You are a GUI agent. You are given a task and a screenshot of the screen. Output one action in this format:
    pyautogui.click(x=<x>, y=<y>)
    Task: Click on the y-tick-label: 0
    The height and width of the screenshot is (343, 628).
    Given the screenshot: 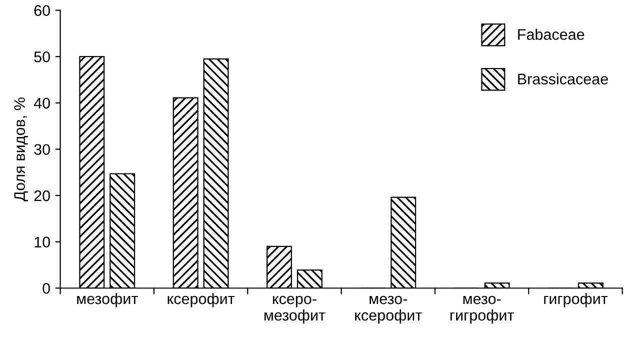 What is the action you would take?
    pyautogui.click(x=46, y=288)
    